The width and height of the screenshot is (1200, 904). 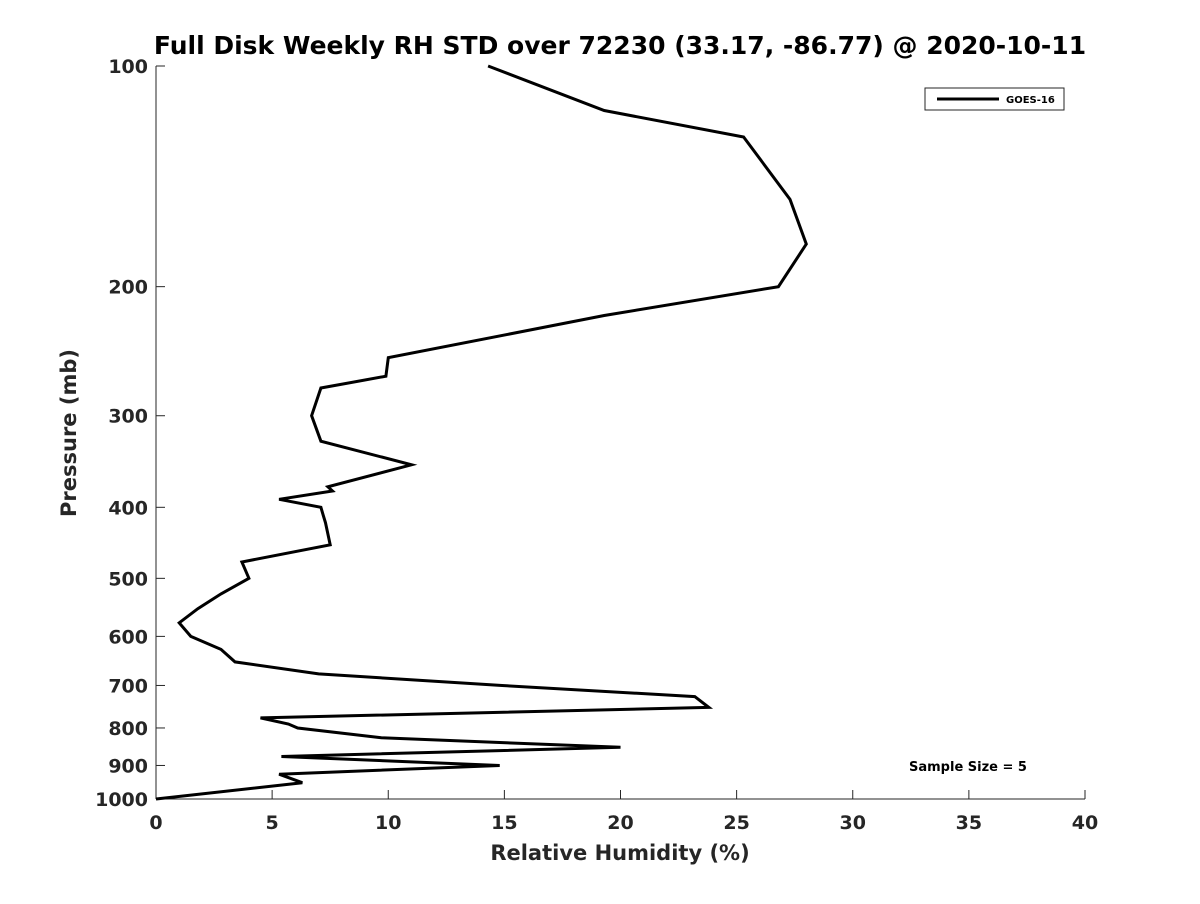 What do you see at coordinates (272, 823) in the screenshot?
I see `x-tick-label: 5` at bounding box center [272, 823].